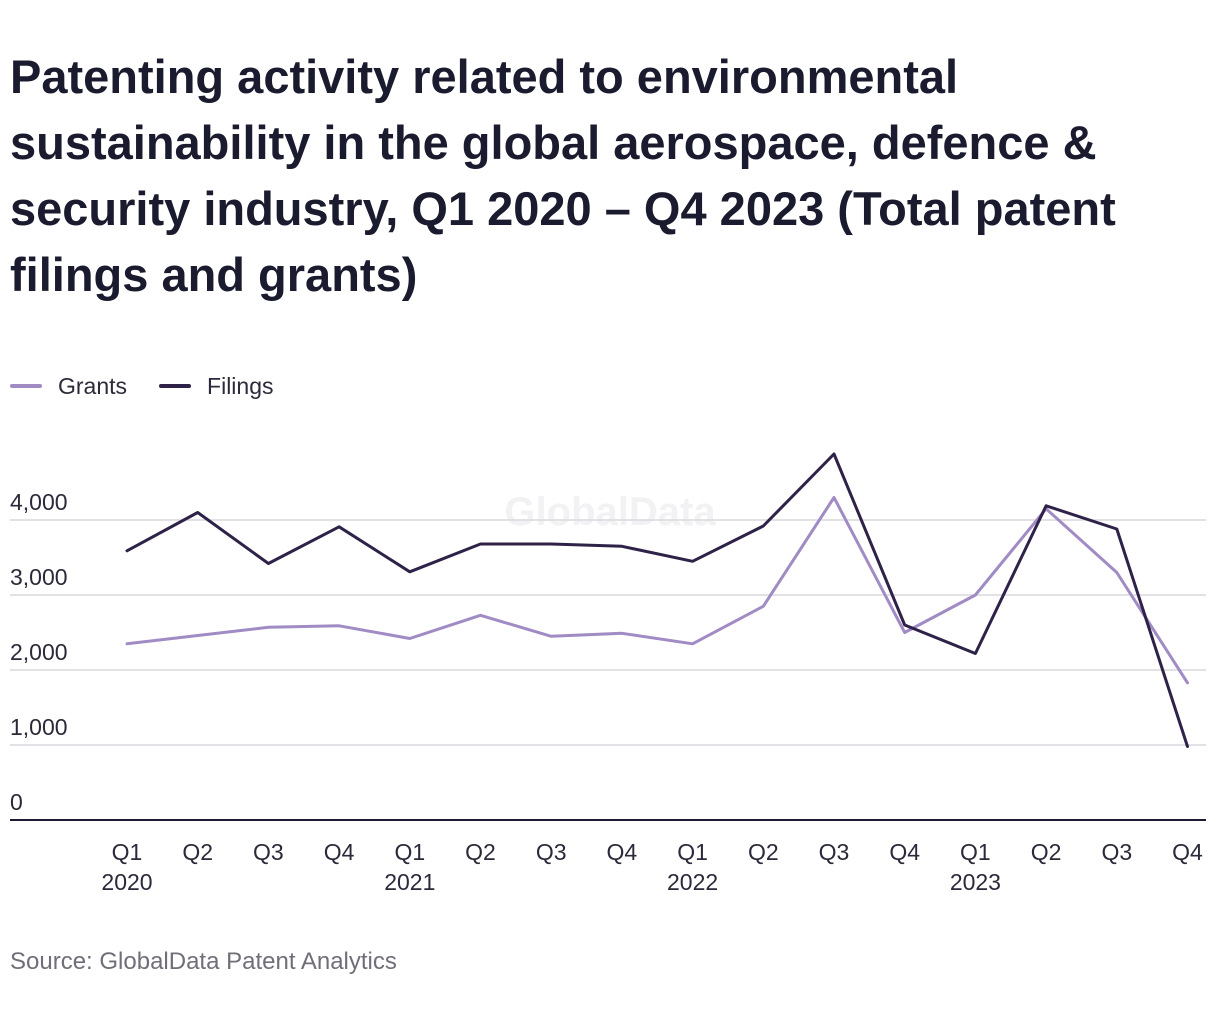 This screenshot has height=1020, width=1220. Describe the element at coordinates (240, 385) in the screenshot. I see `legend-label-filings: Filings` at that location.